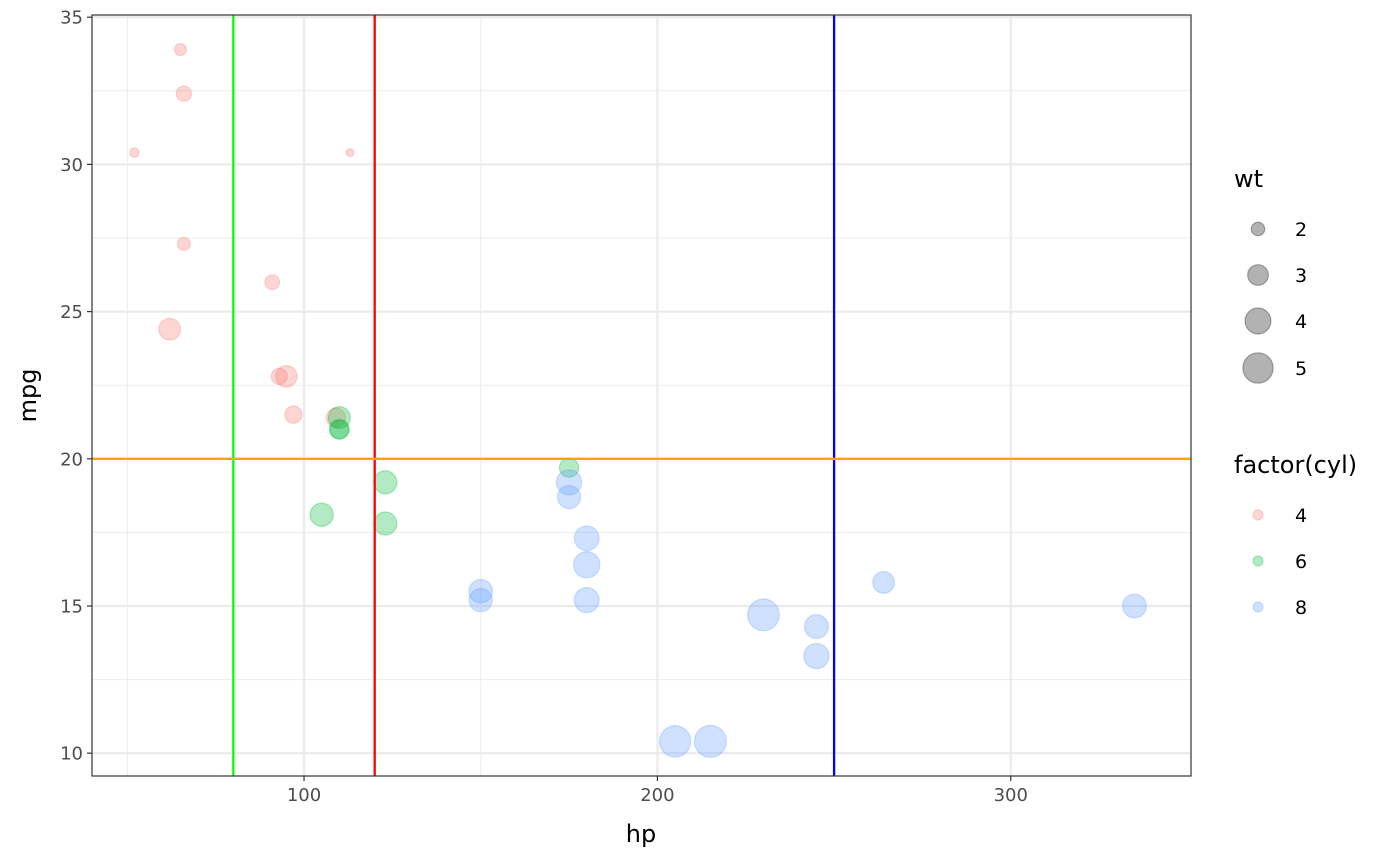  What do you see at coordinates (1295, 465) in the screenshot?
I see `color-legend-title: factor(cyl)` at bounding box center [1295, 465].